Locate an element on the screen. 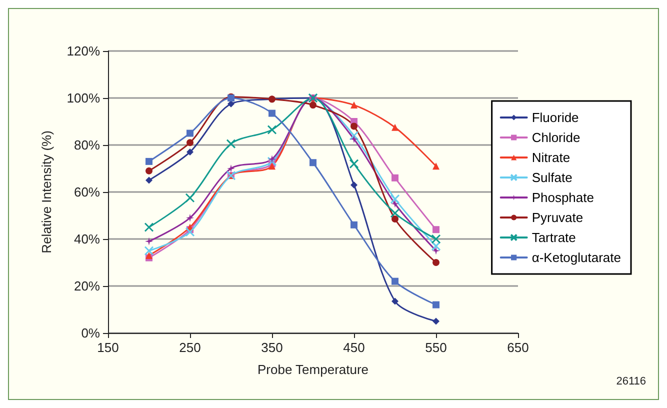  y-tick-label: 20% is located at coordinates (87, 286).